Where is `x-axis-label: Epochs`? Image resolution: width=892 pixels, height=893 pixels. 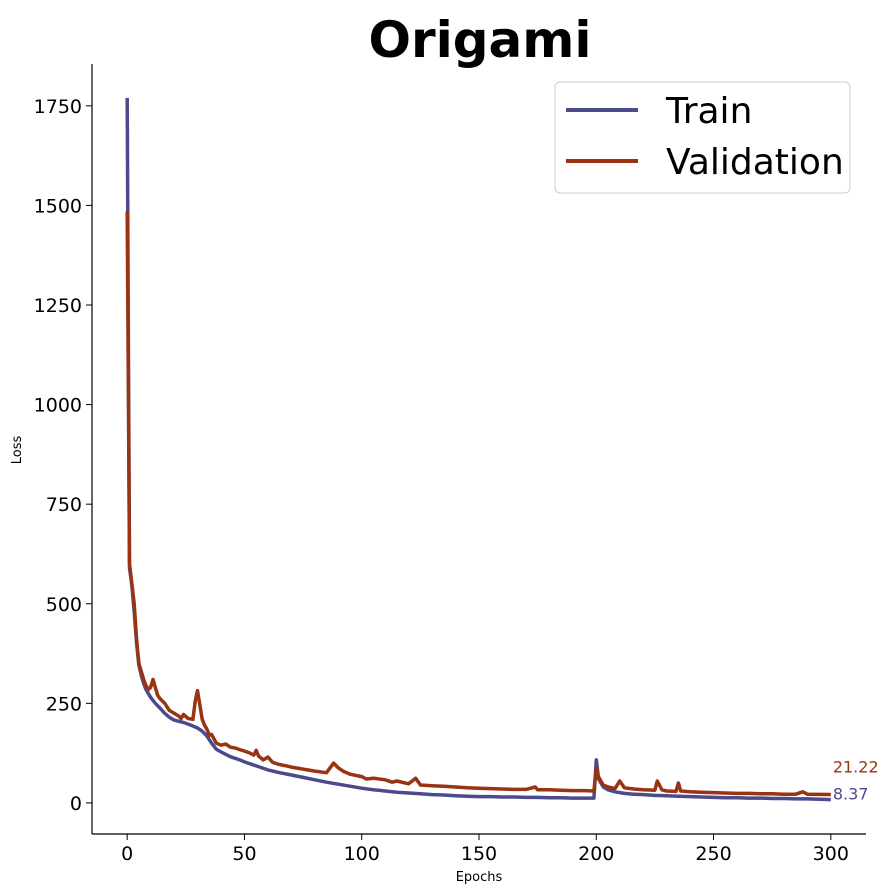 x-axis-label: Epochs is located at coordinates (479, 877).